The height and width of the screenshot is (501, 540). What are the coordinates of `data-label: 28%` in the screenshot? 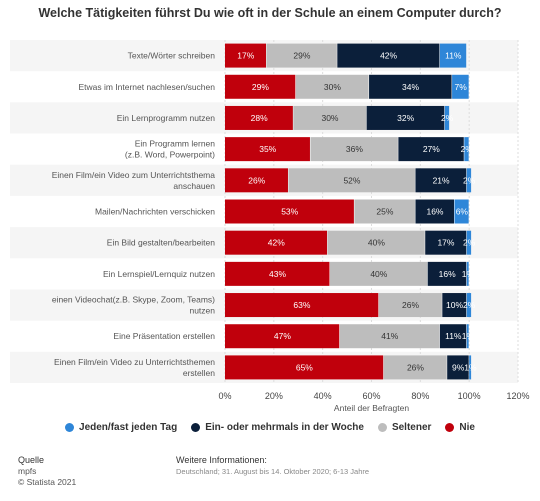 It's located at (259, 118).